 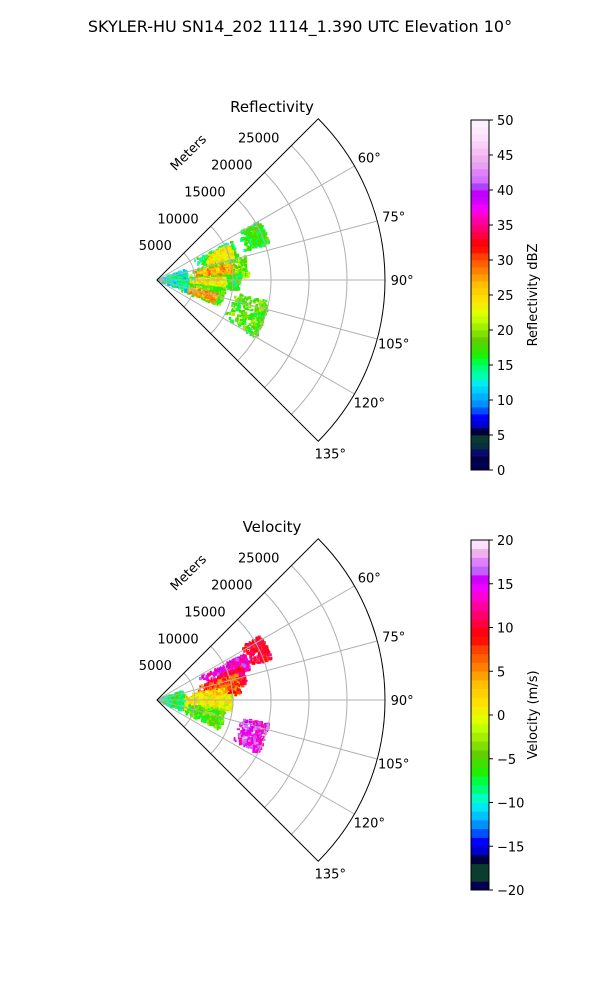 What do you see at coordinates (258, 139) in the screenshot?
I see `reflectivity-range-tick-label: 25000` at bounding box center [258, 139].